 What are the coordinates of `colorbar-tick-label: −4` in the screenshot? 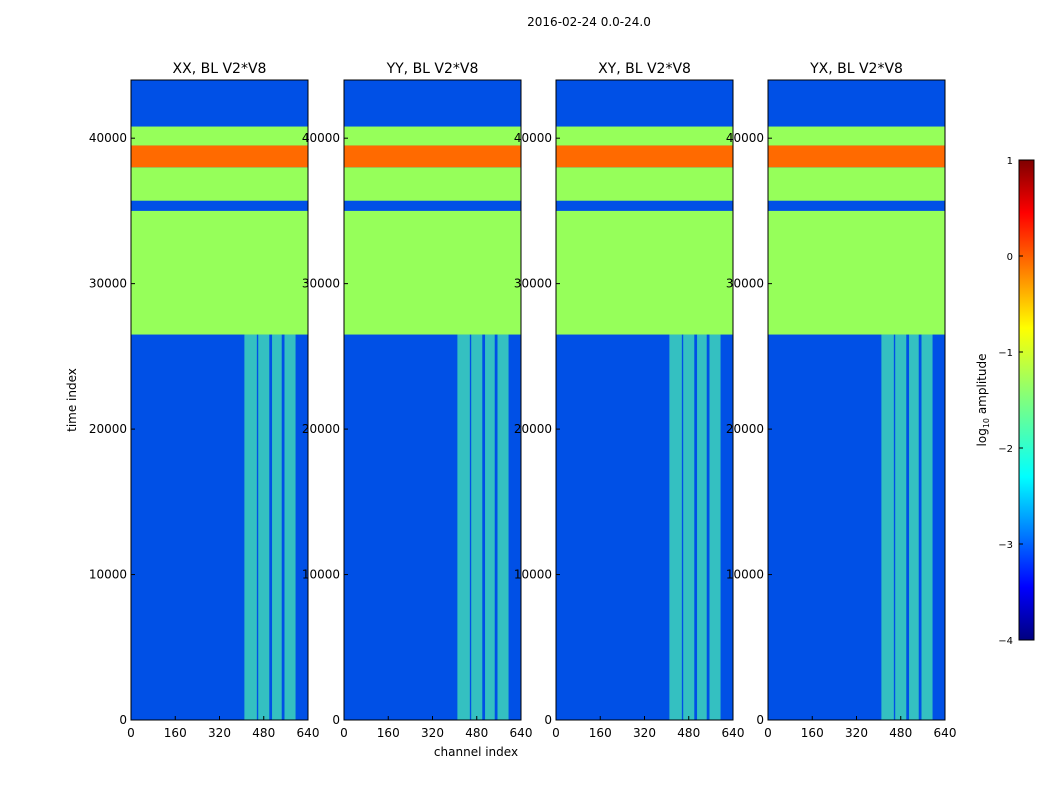 It's located at (1005, 641).